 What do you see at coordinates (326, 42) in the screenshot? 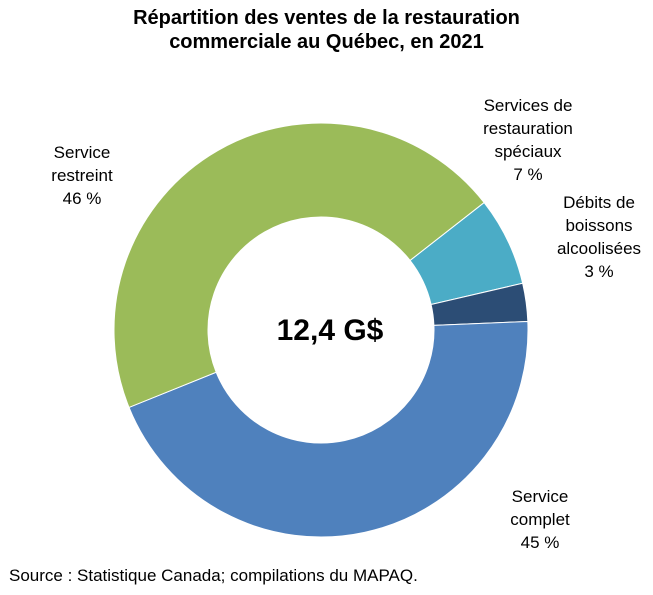
I see `chart-title-line-2: commerciale au Québec, en 2021` at bounding box center [326, 42].